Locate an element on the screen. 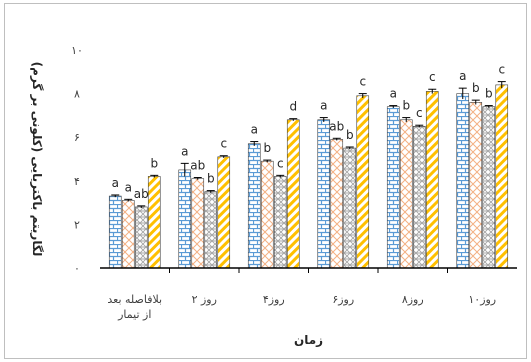 The image size is (531, 362). x-tick-label: روز۴ is located at coordinates (274, 299).